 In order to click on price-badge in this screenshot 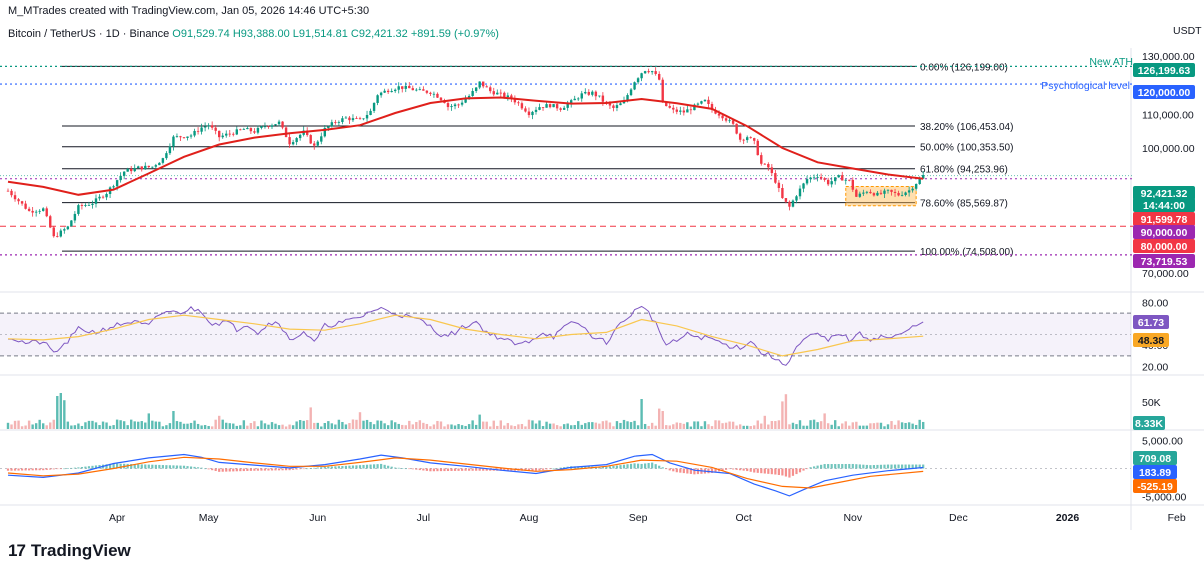, I will do `click(1164, 246)`.